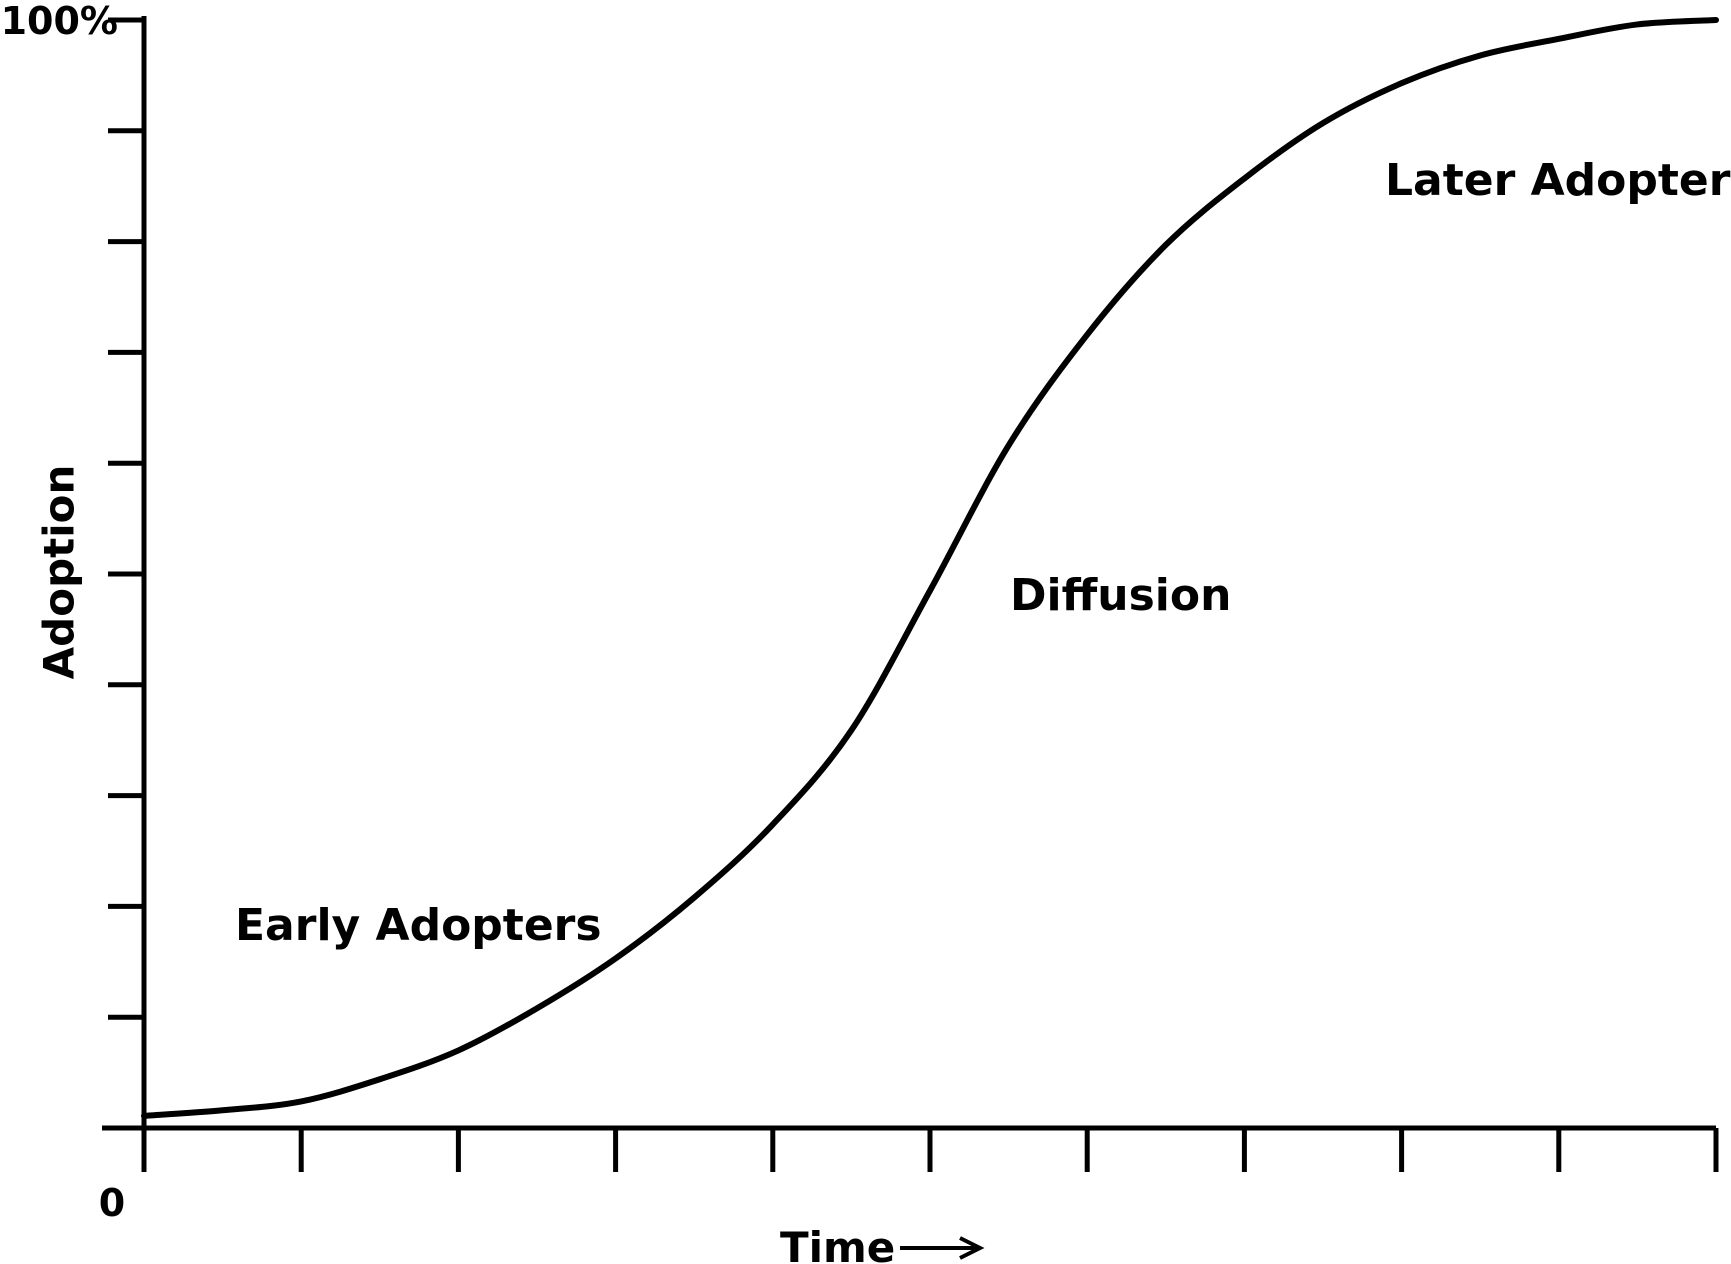 The image size is (1731, 1264). I want to click on annotation: Later Adopters, so click(1558, 180).